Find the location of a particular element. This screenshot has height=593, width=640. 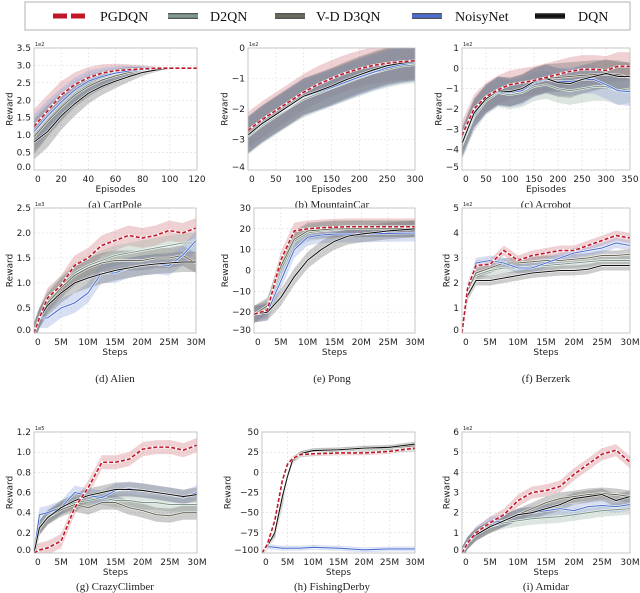

y-tick-label: 2.0 is located at coordinates (24, 101).